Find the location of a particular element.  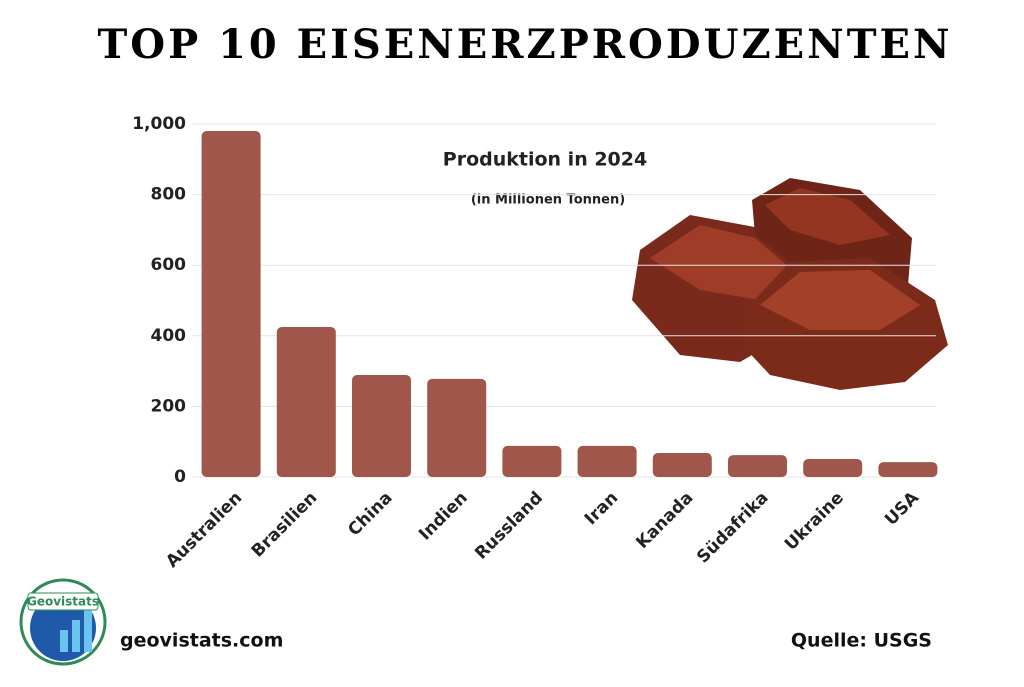

unit-note: (in Millionen Tonnen) is located at coordinates (548, 200).